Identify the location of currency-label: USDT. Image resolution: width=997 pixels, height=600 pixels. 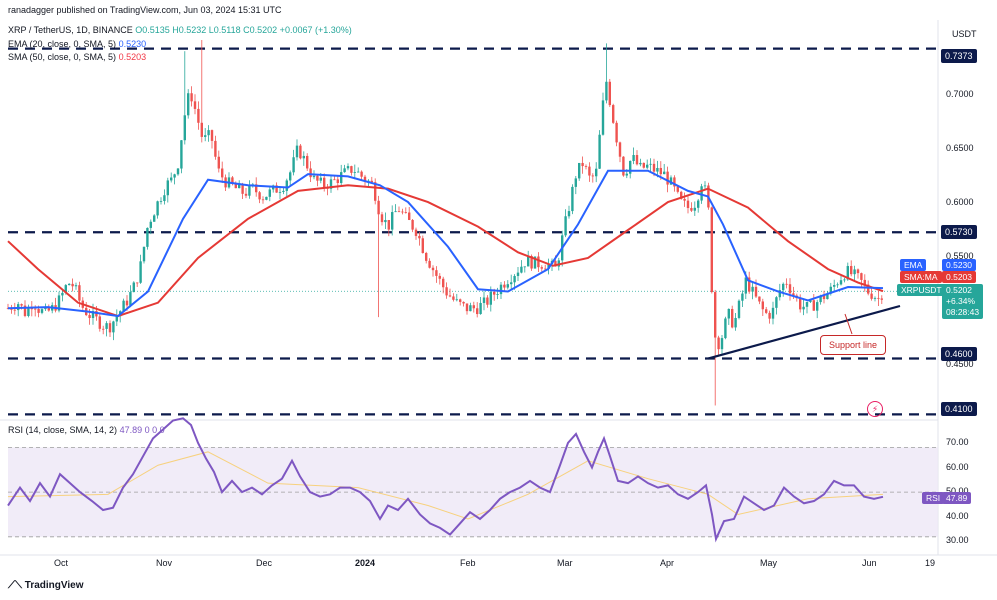
(964, 34).